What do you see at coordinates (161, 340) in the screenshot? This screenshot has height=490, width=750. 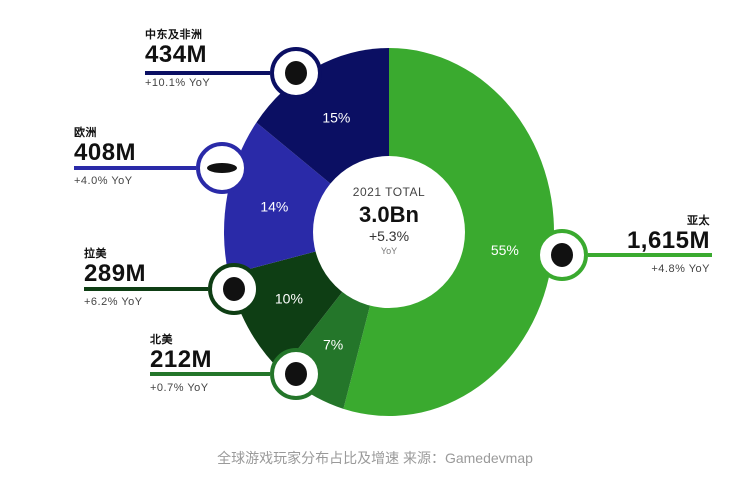 I see `region-name: 北美` at bounding box center [161, 340].